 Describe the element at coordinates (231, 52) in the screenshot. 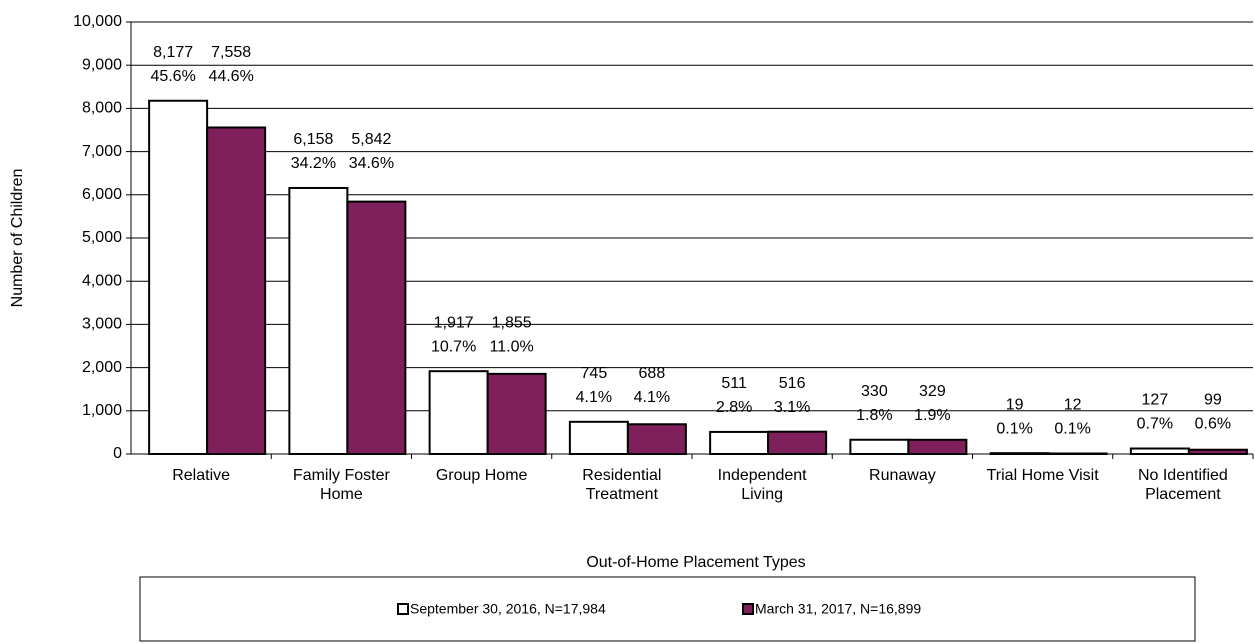

I see `value-label: 7,558` at that location.